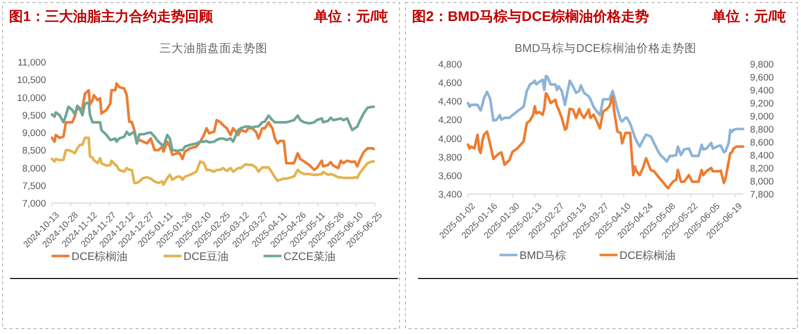  What do you see at coordinates (206, 256) in the screenshot?
I see `legend-label: DCE豆油` at bounding box center [206, 256].